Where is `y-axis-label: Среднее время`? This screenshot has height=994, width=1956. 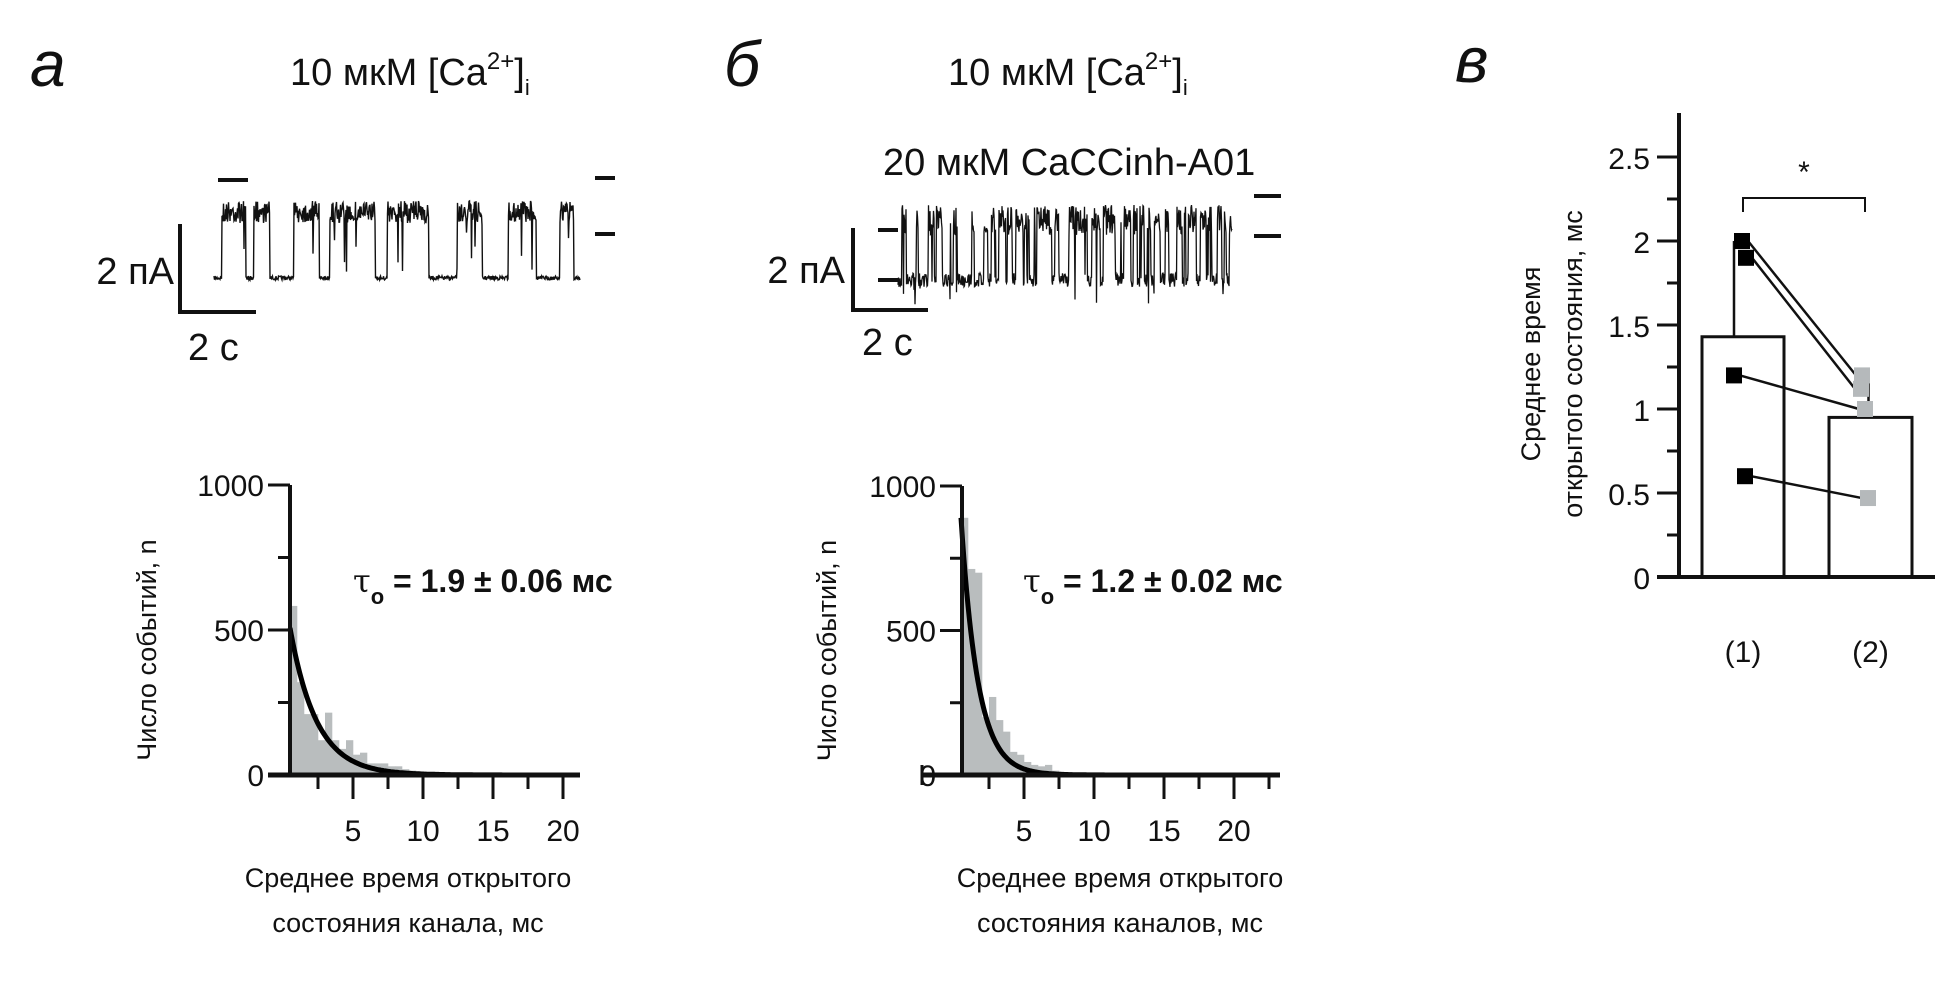 y-axis-label: Среднее время is located at coordinates (1531, 364).